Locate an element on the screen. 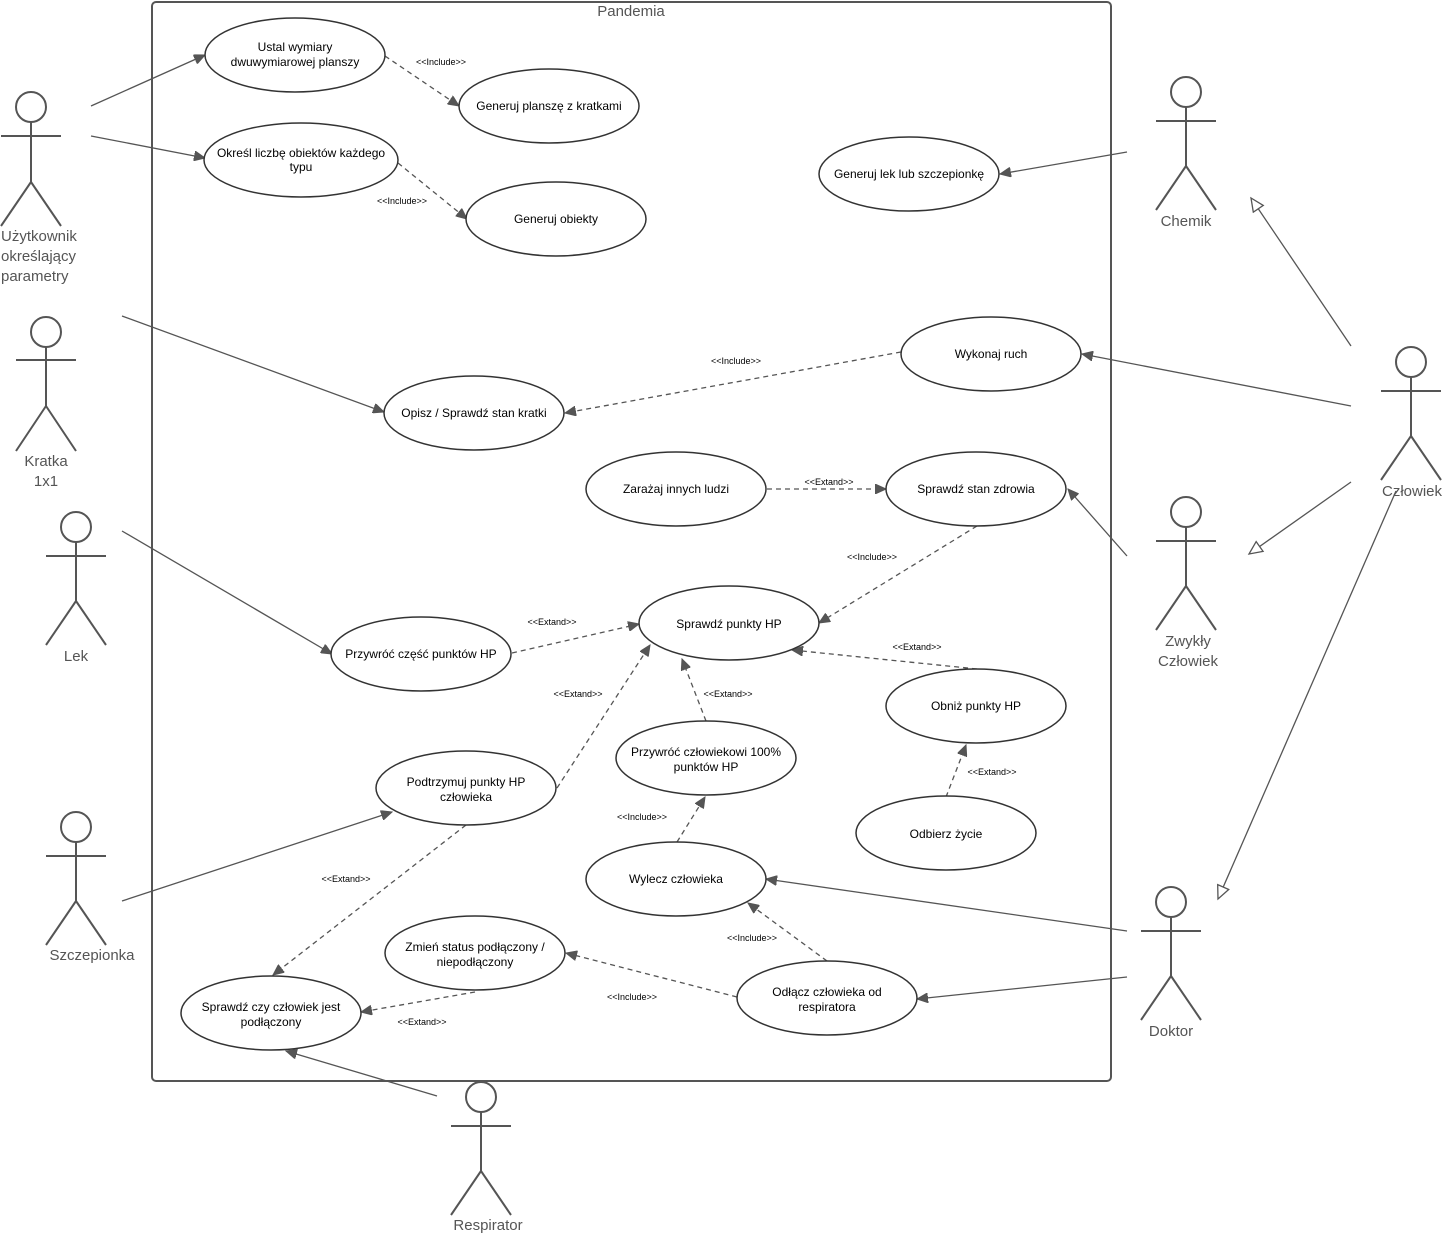  use-case-zarazaj: Zarażaj innych ludzi is located at coordinates (676, 489).